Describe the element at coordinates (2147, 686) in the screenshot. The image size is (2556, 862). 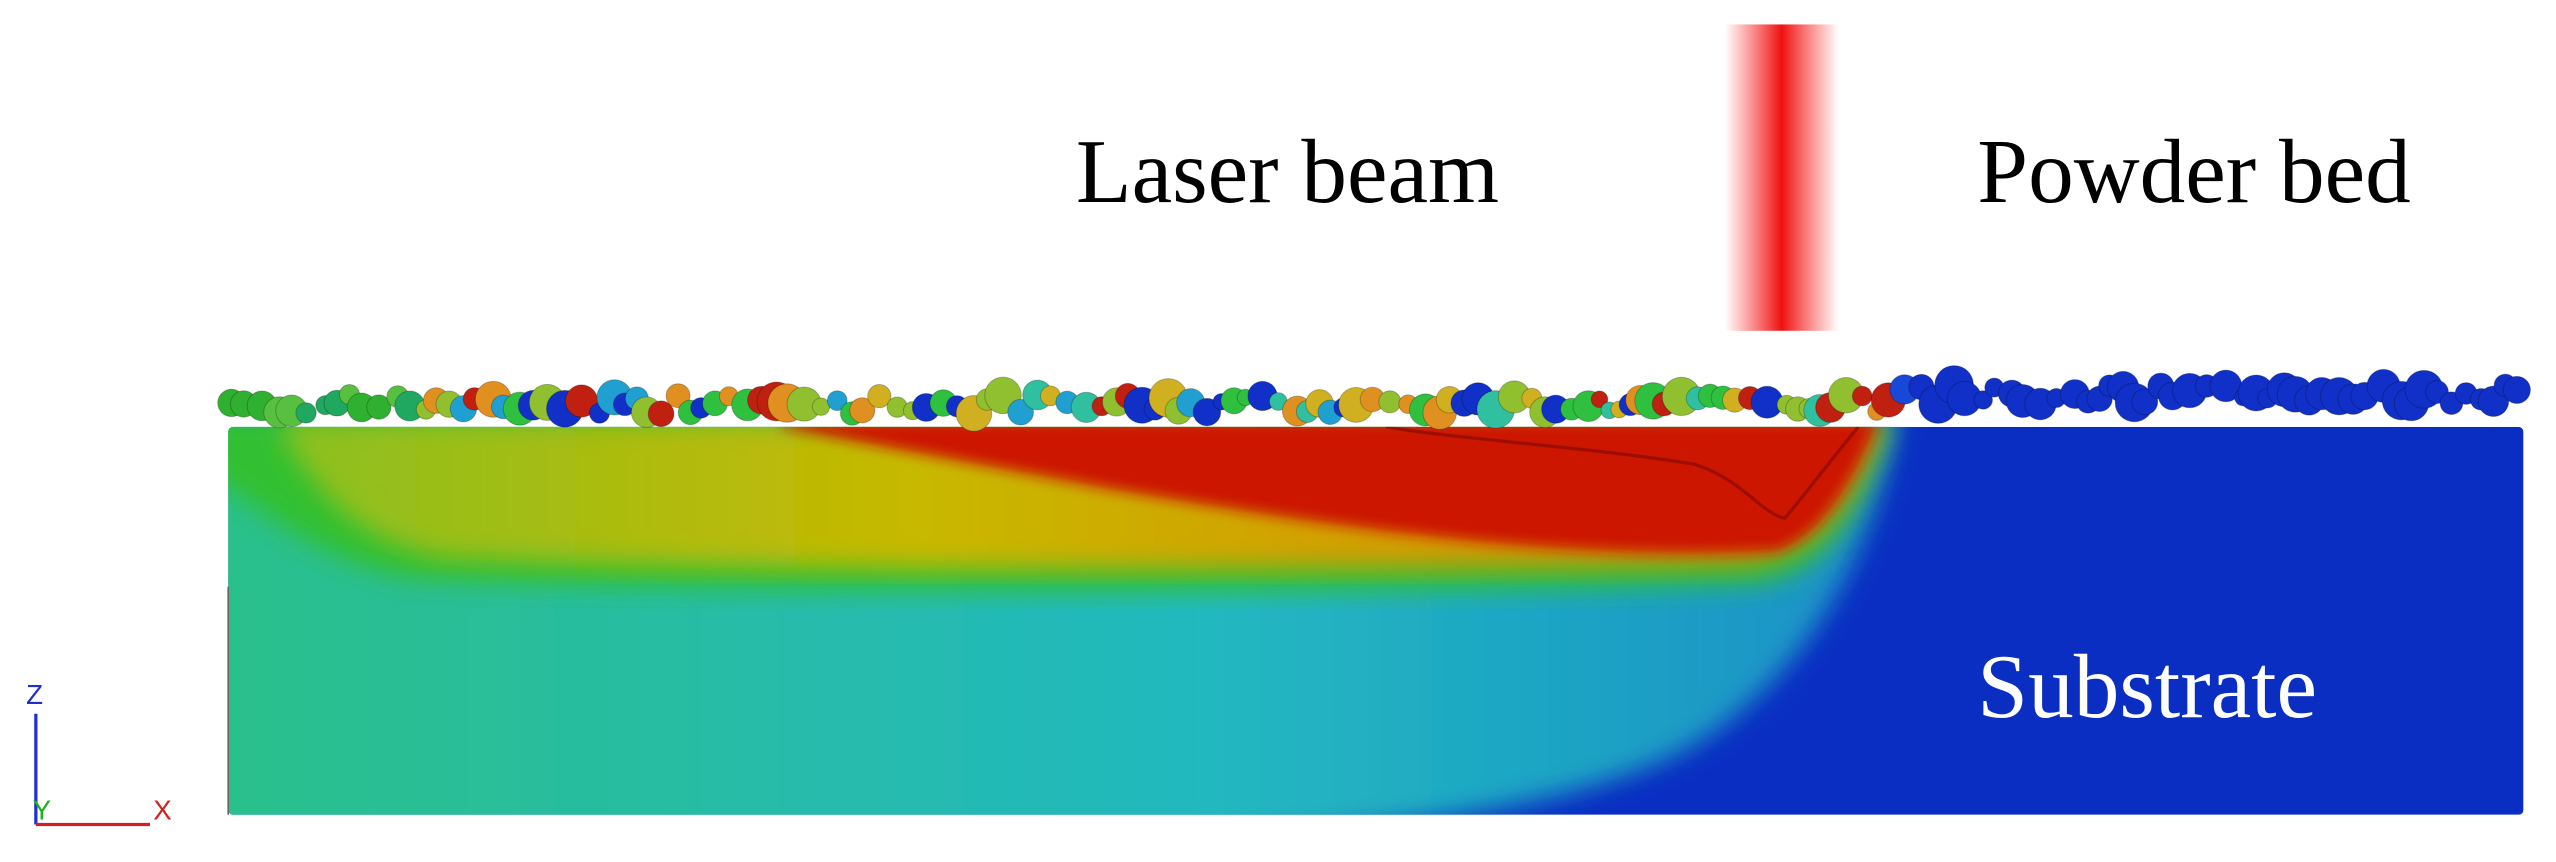
I see `substrate-label: Substrate` at that location.